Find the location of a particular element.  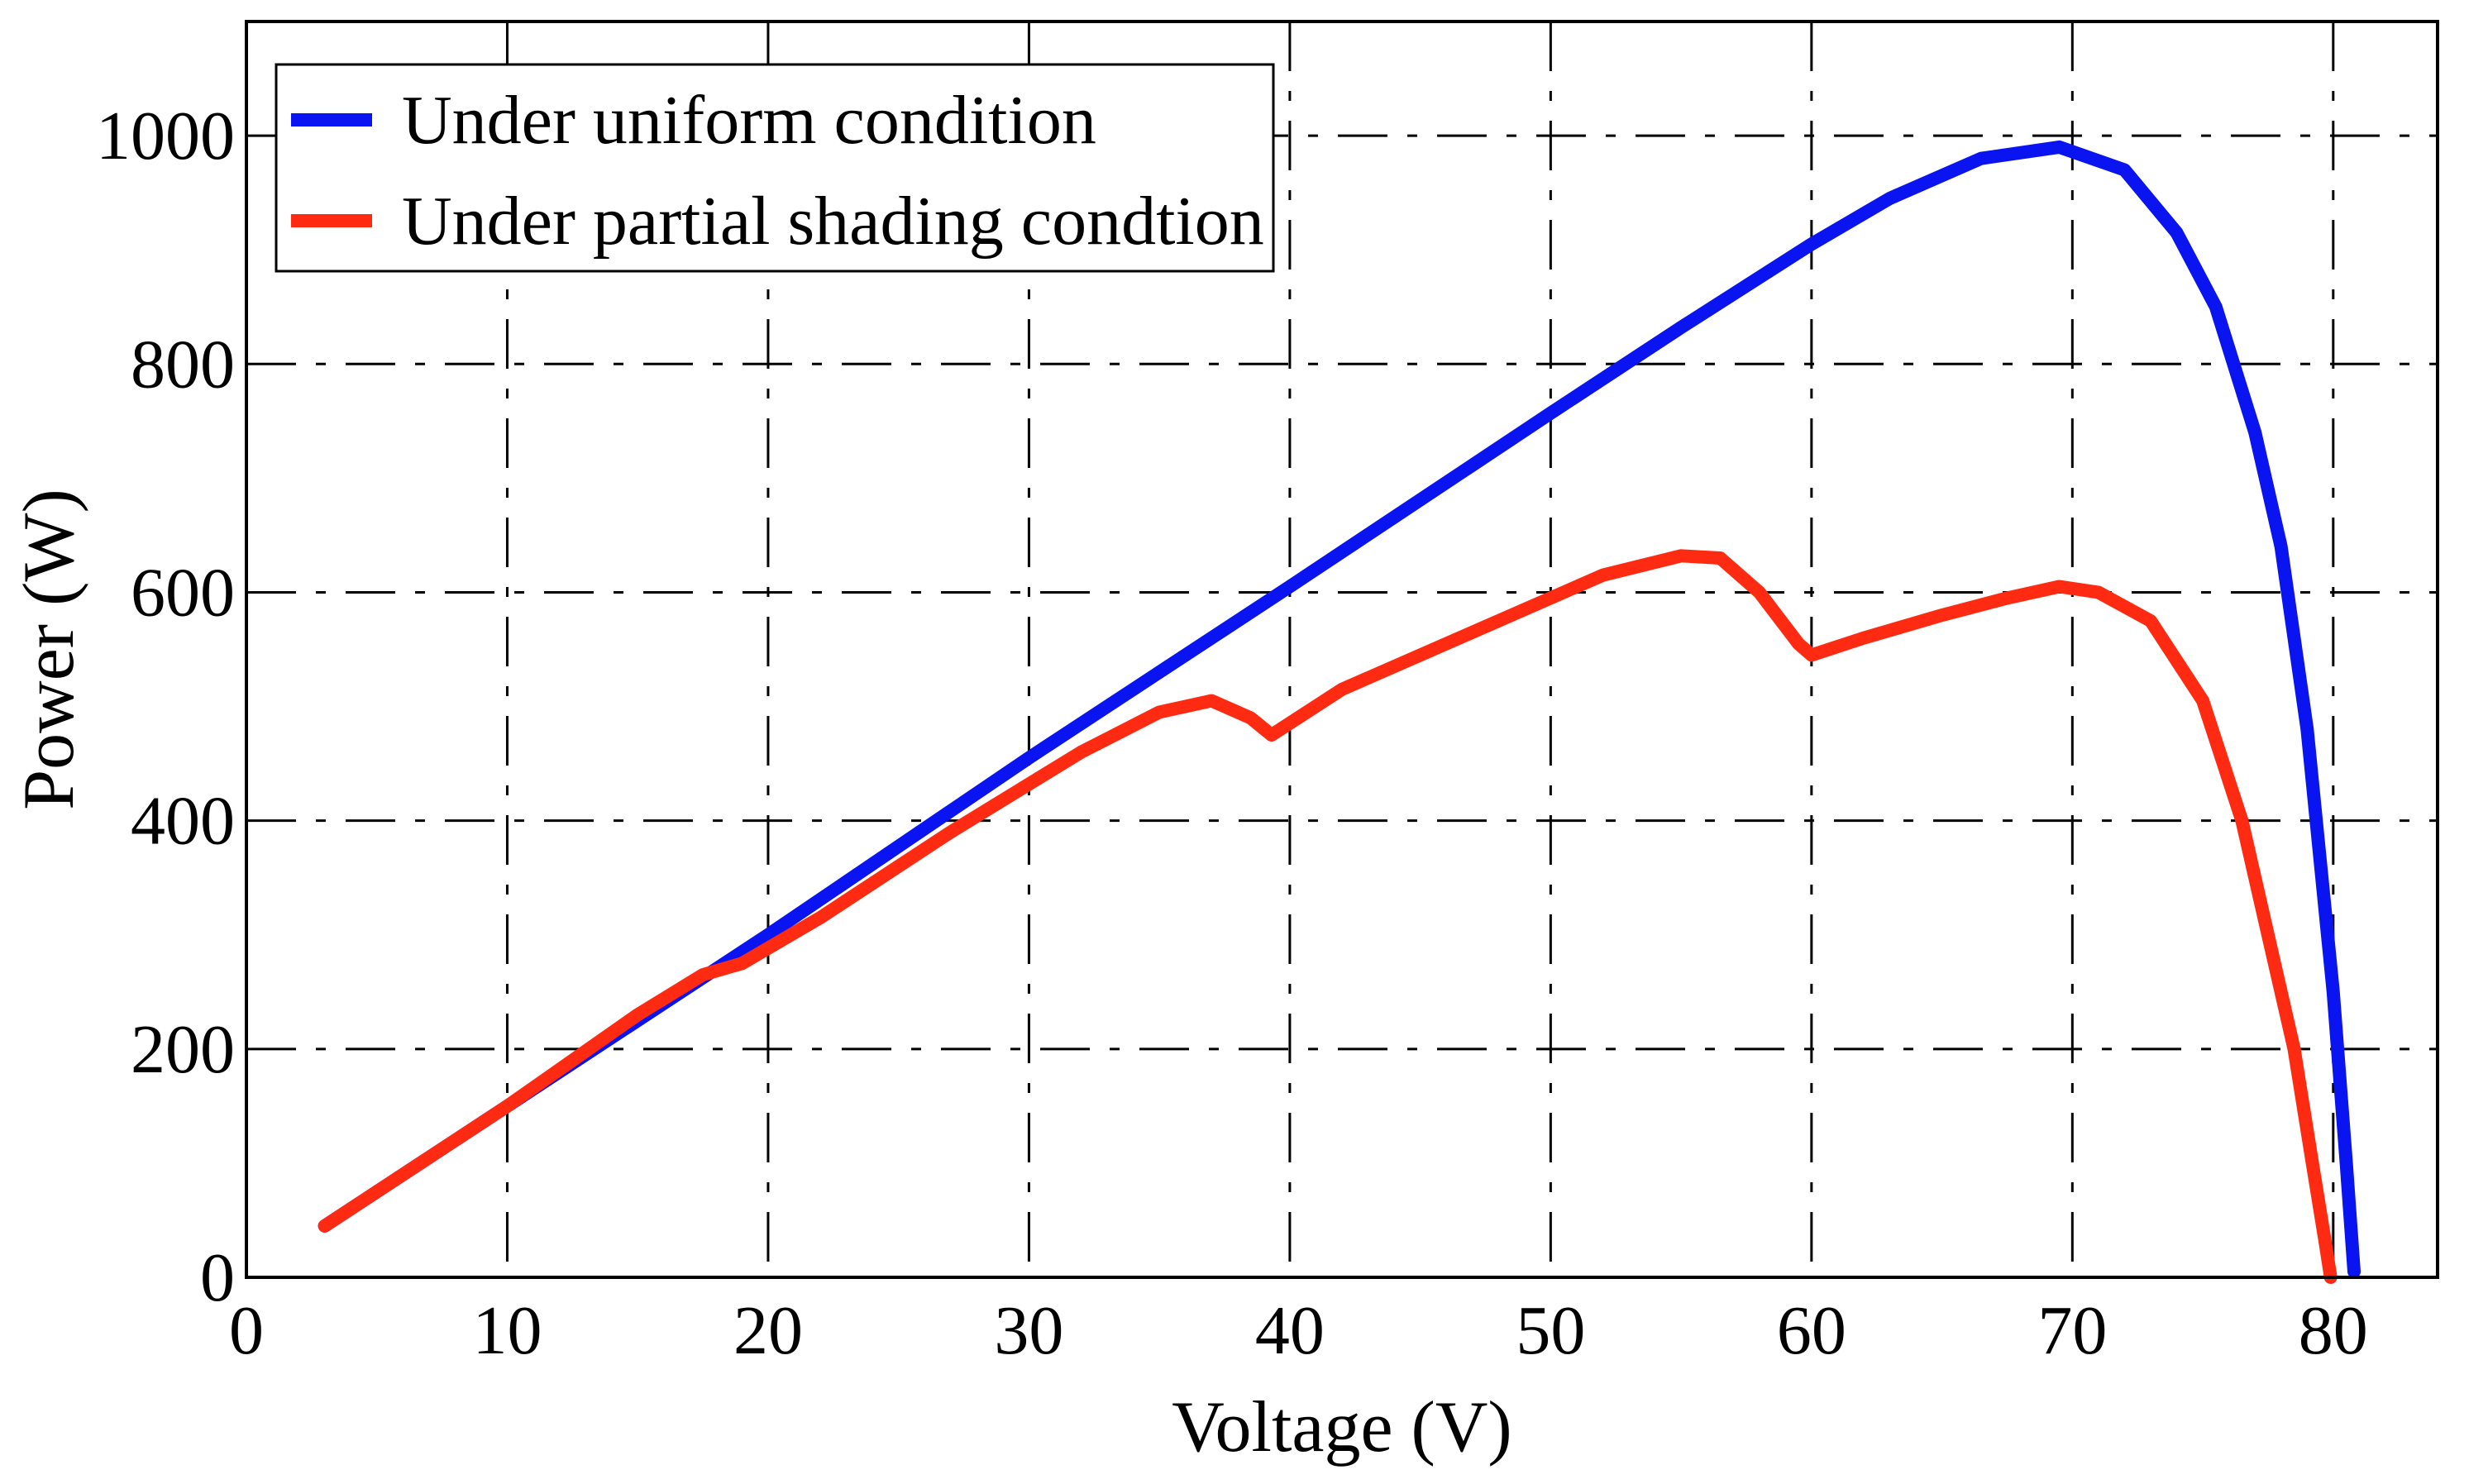

y-tick-label: 800 is located at coordinates (183, 364).